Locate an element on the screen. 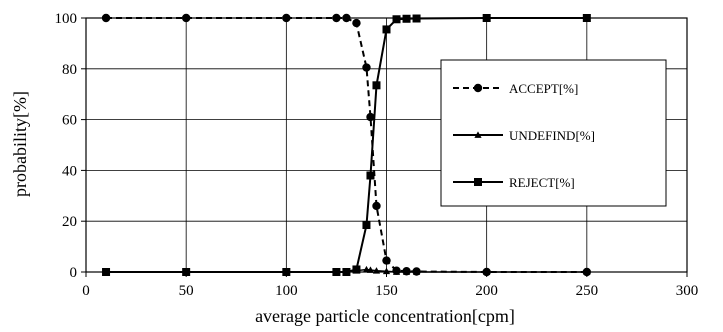 Image resolution: width=723 pixels, height=332 pixels. y-tick-label: 80 is located at coordinates (69, 70).